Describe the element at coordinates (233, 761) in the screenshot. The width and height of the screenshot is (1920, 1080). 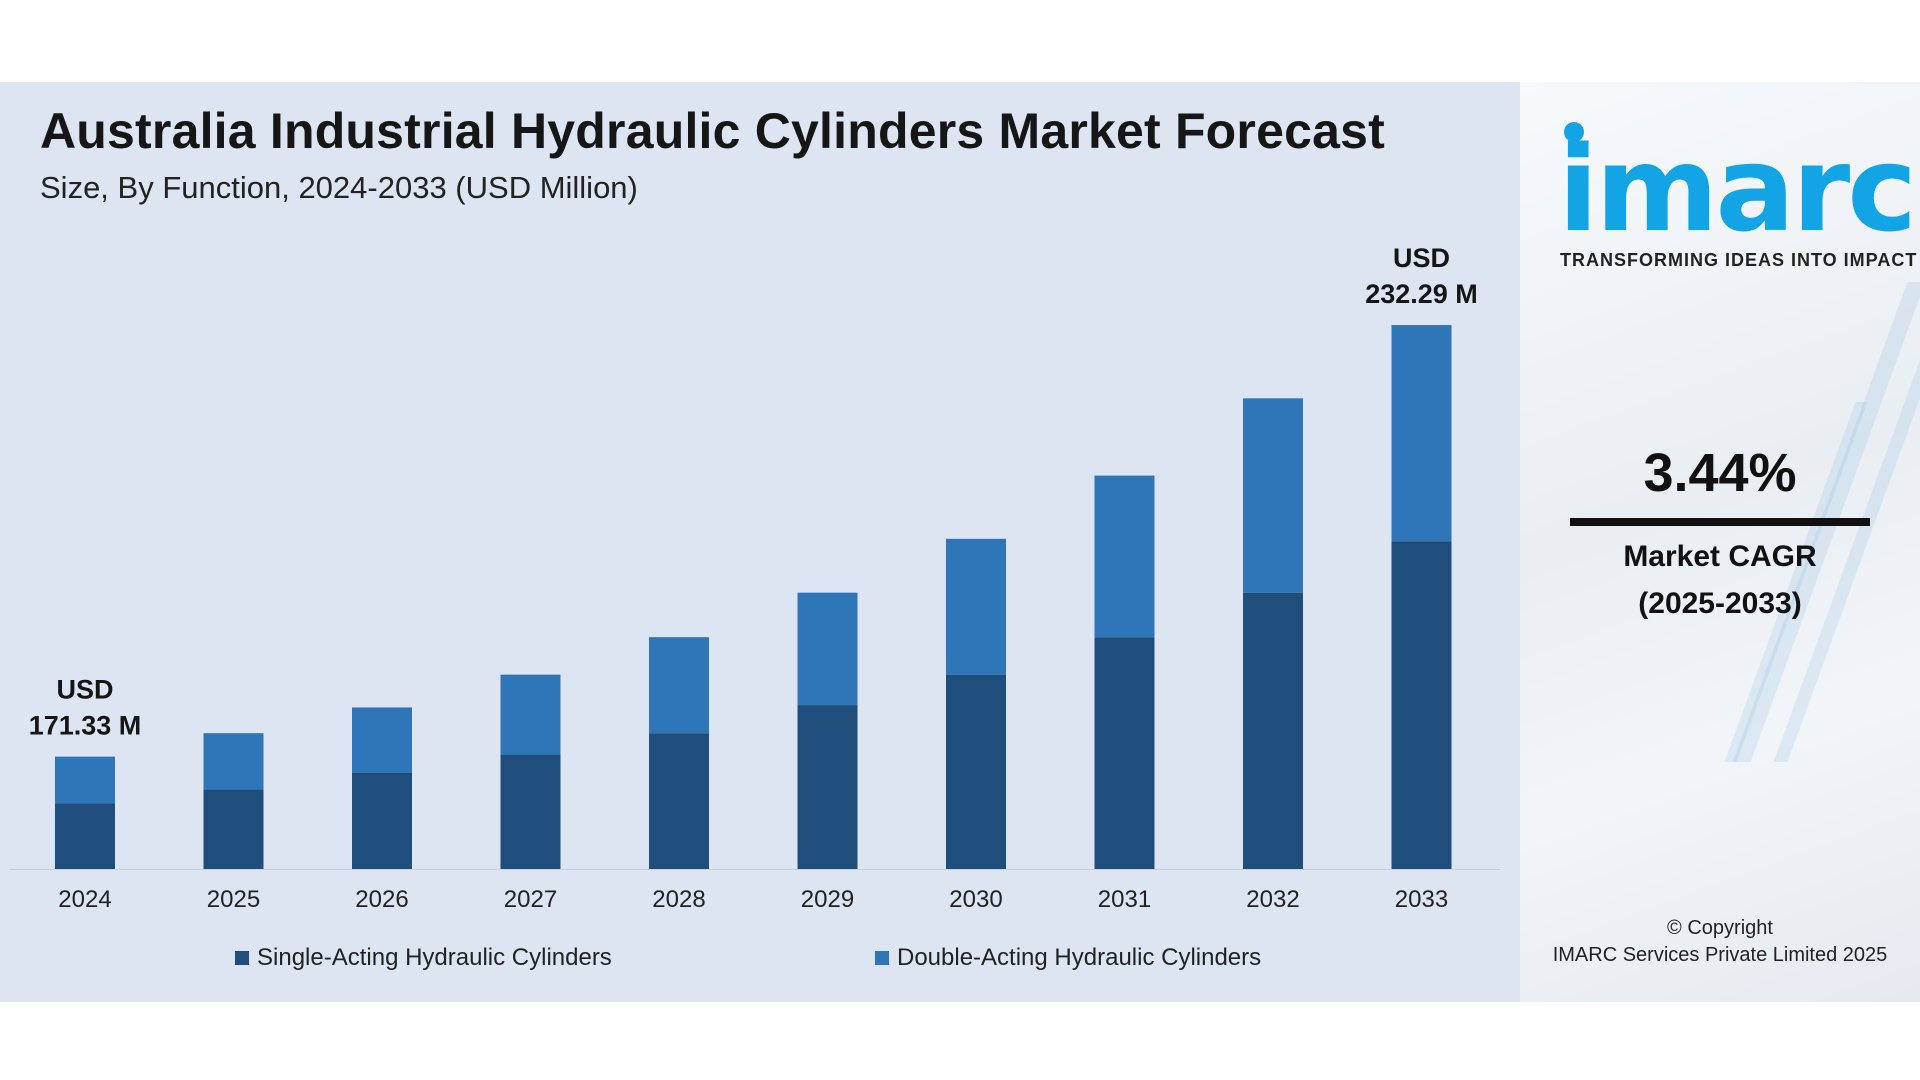
I see `bar-2025-double-acting` at that location.